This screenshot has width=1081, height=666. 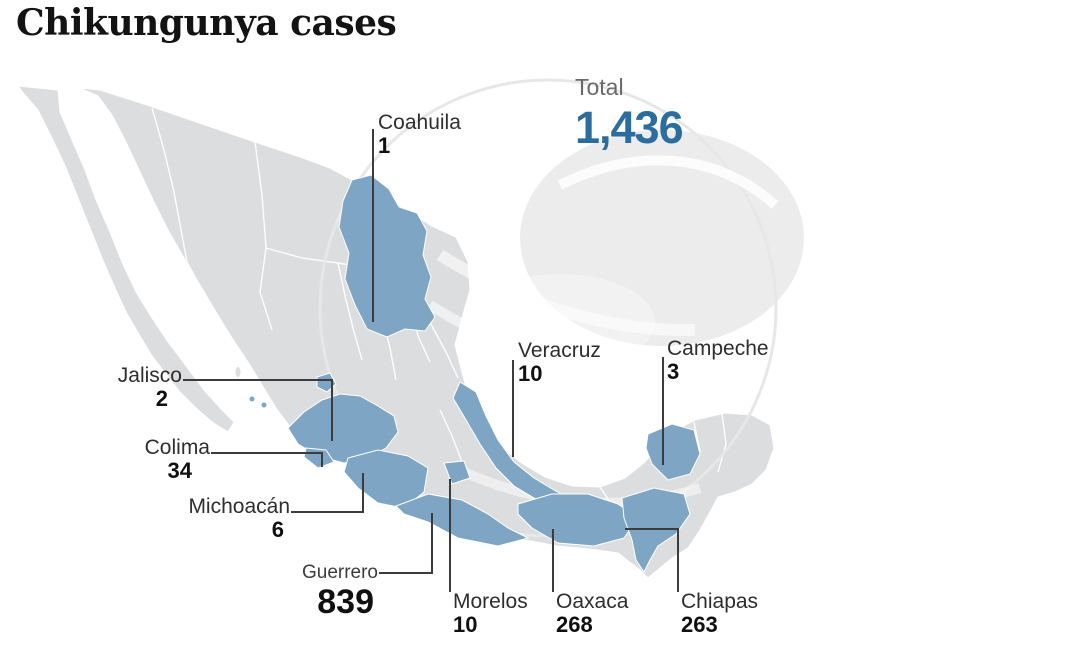 I want to click on state-name: Michoacán, so click(x=239, y=506).